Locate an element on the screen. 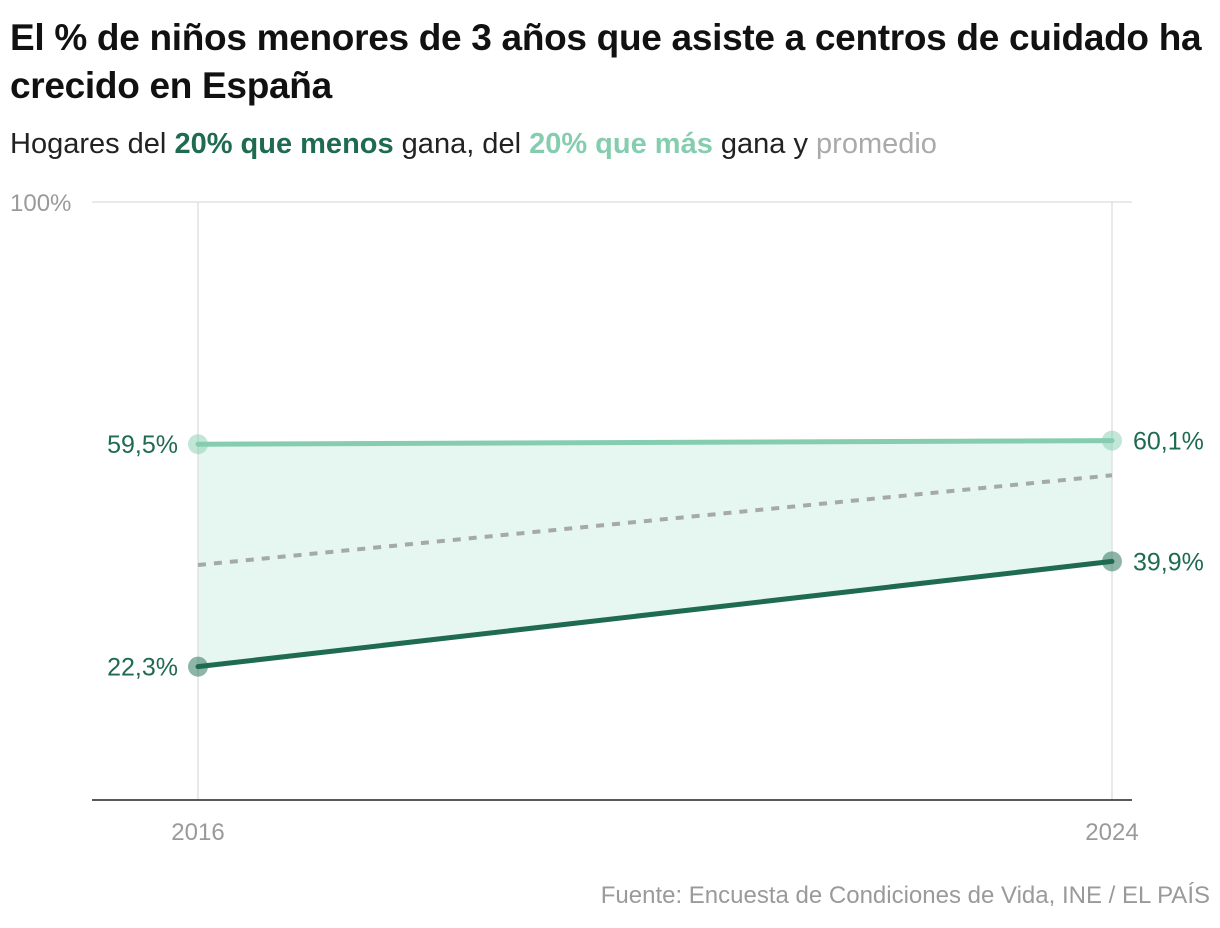 This screenshot has height=928, width=1220. subtitle-prefix: Hogares del is located at coordinates (92, 144).